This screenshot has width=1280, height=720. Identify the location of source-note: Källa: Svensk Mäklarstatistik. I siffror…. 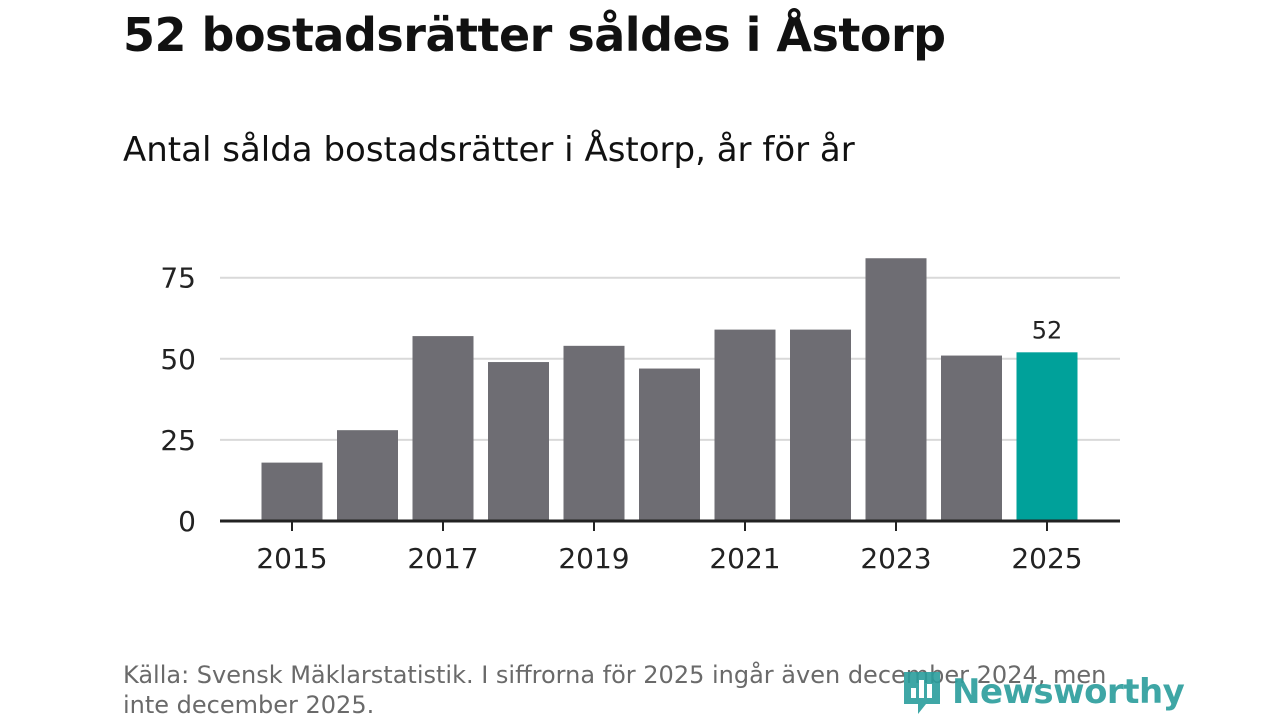
(615, 690).